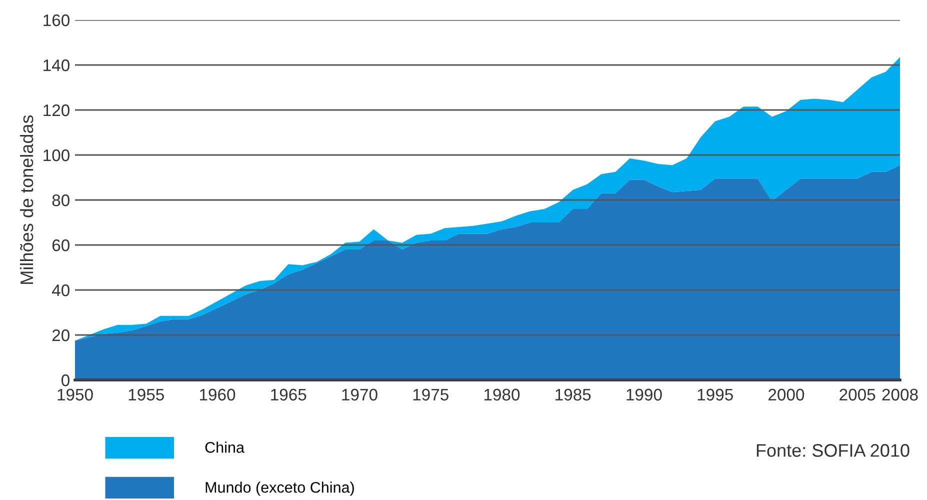 Image resolution: width=927 pixels, height=500 pixels. What do you see at coordinates (502, 394) in the screenshot?
I see `x-tick-label: 1980` at bounding box center [502, 394].